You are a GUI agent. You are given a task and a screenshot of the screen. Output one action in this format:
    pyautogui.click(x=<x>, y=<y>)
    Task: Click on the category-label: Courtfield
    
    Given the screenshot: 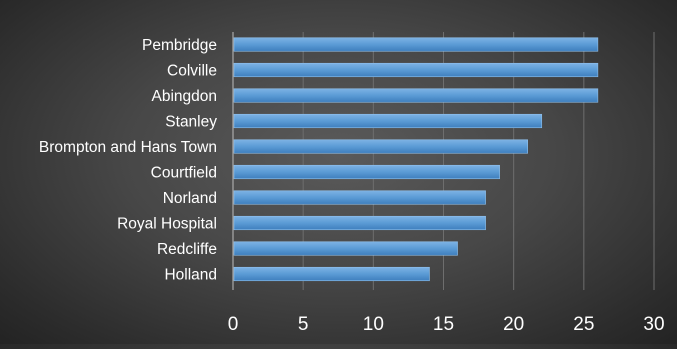 What is the action you would take?
    pyautogui.click(x=184, y=173)
    